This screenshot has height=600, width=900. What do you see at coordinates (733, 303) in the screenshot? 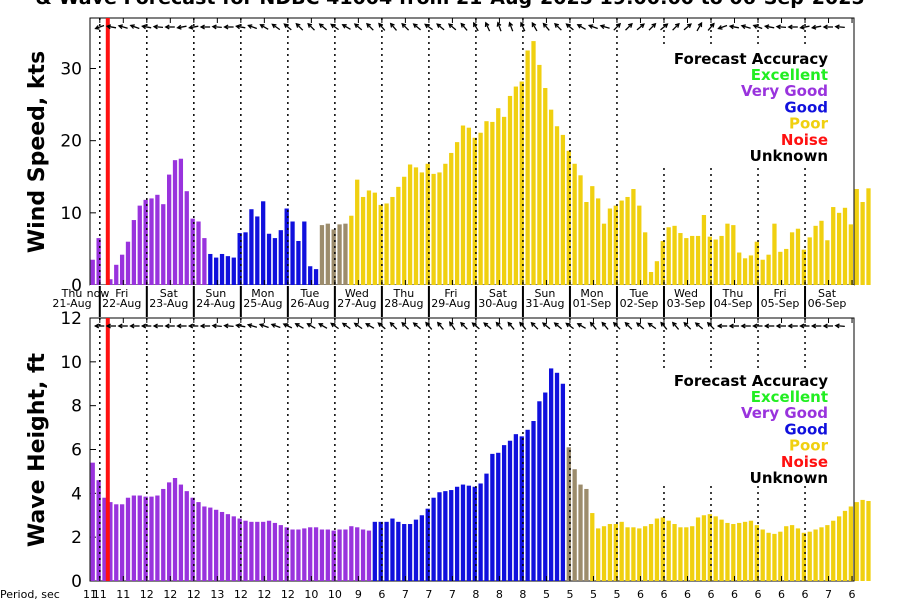
I see `day-date-label: 04-Sep` at bounding box center [733, 303].